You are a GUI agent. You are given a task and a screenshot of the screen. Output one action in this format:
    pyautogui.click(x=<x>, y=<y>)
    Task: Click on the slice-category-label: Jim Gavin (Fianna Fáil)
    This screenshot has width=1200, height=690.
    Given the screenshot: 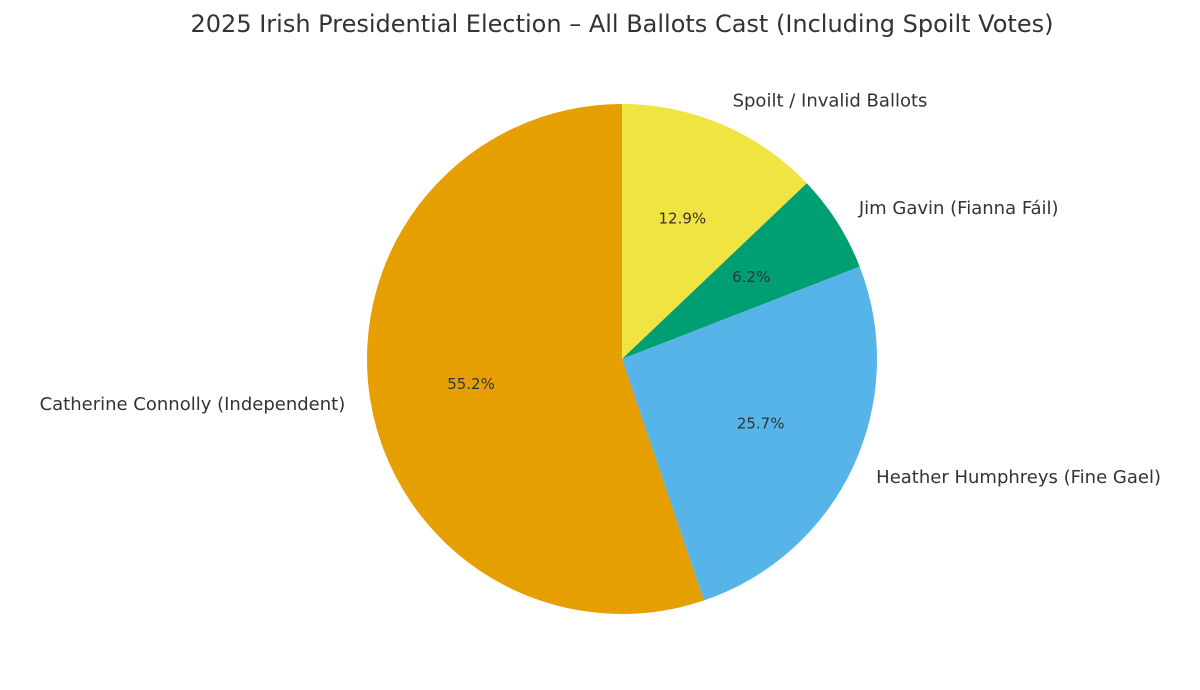 What is the action you would take?
    pyautogui.click(x=958, y=208)
    